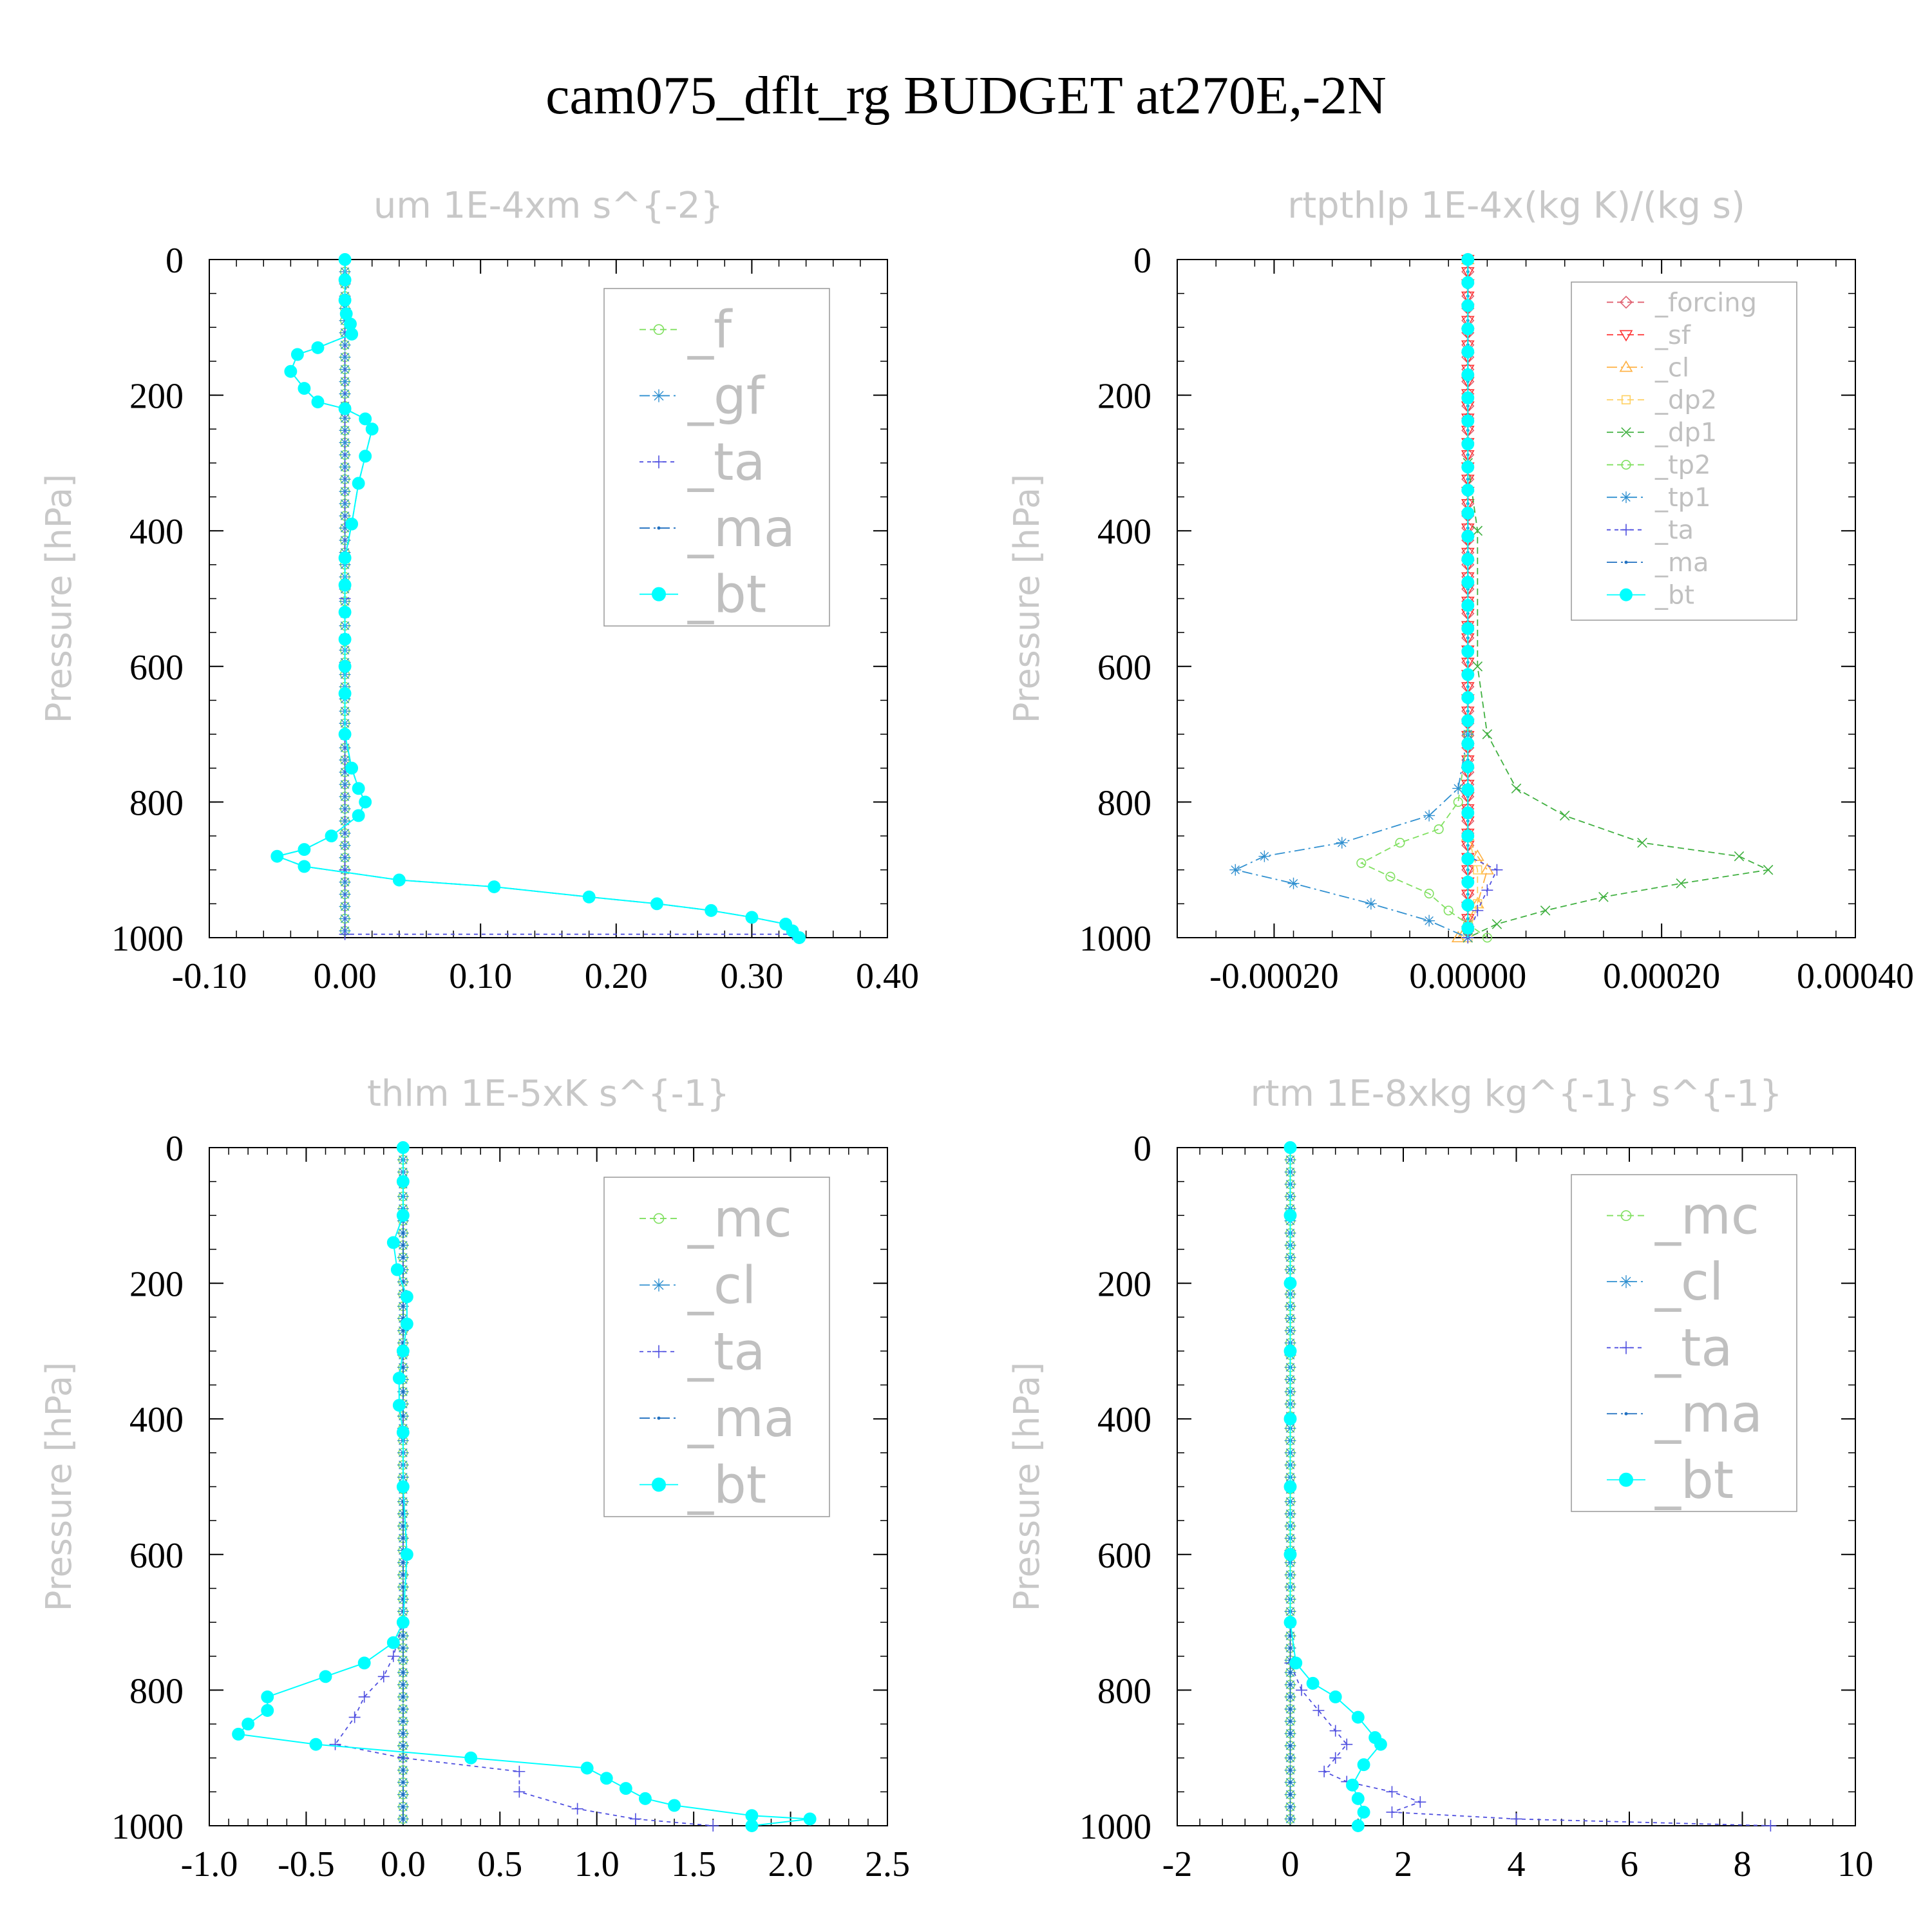 This screenshot has height=1932, width=1932. I want to click on x-tick-label: -0.00020, so click(1274, 976).